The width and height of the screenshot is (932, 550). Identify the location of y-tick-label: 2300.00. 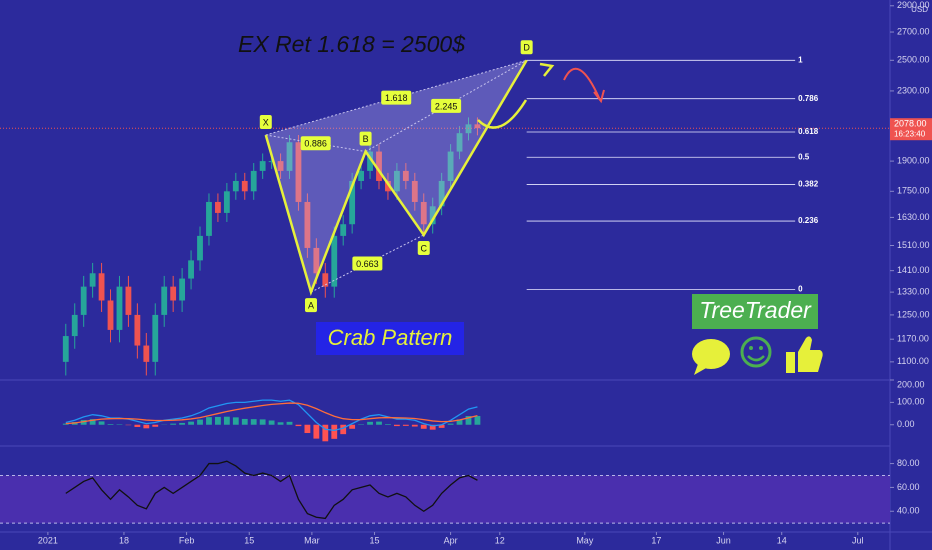
(913, 90).